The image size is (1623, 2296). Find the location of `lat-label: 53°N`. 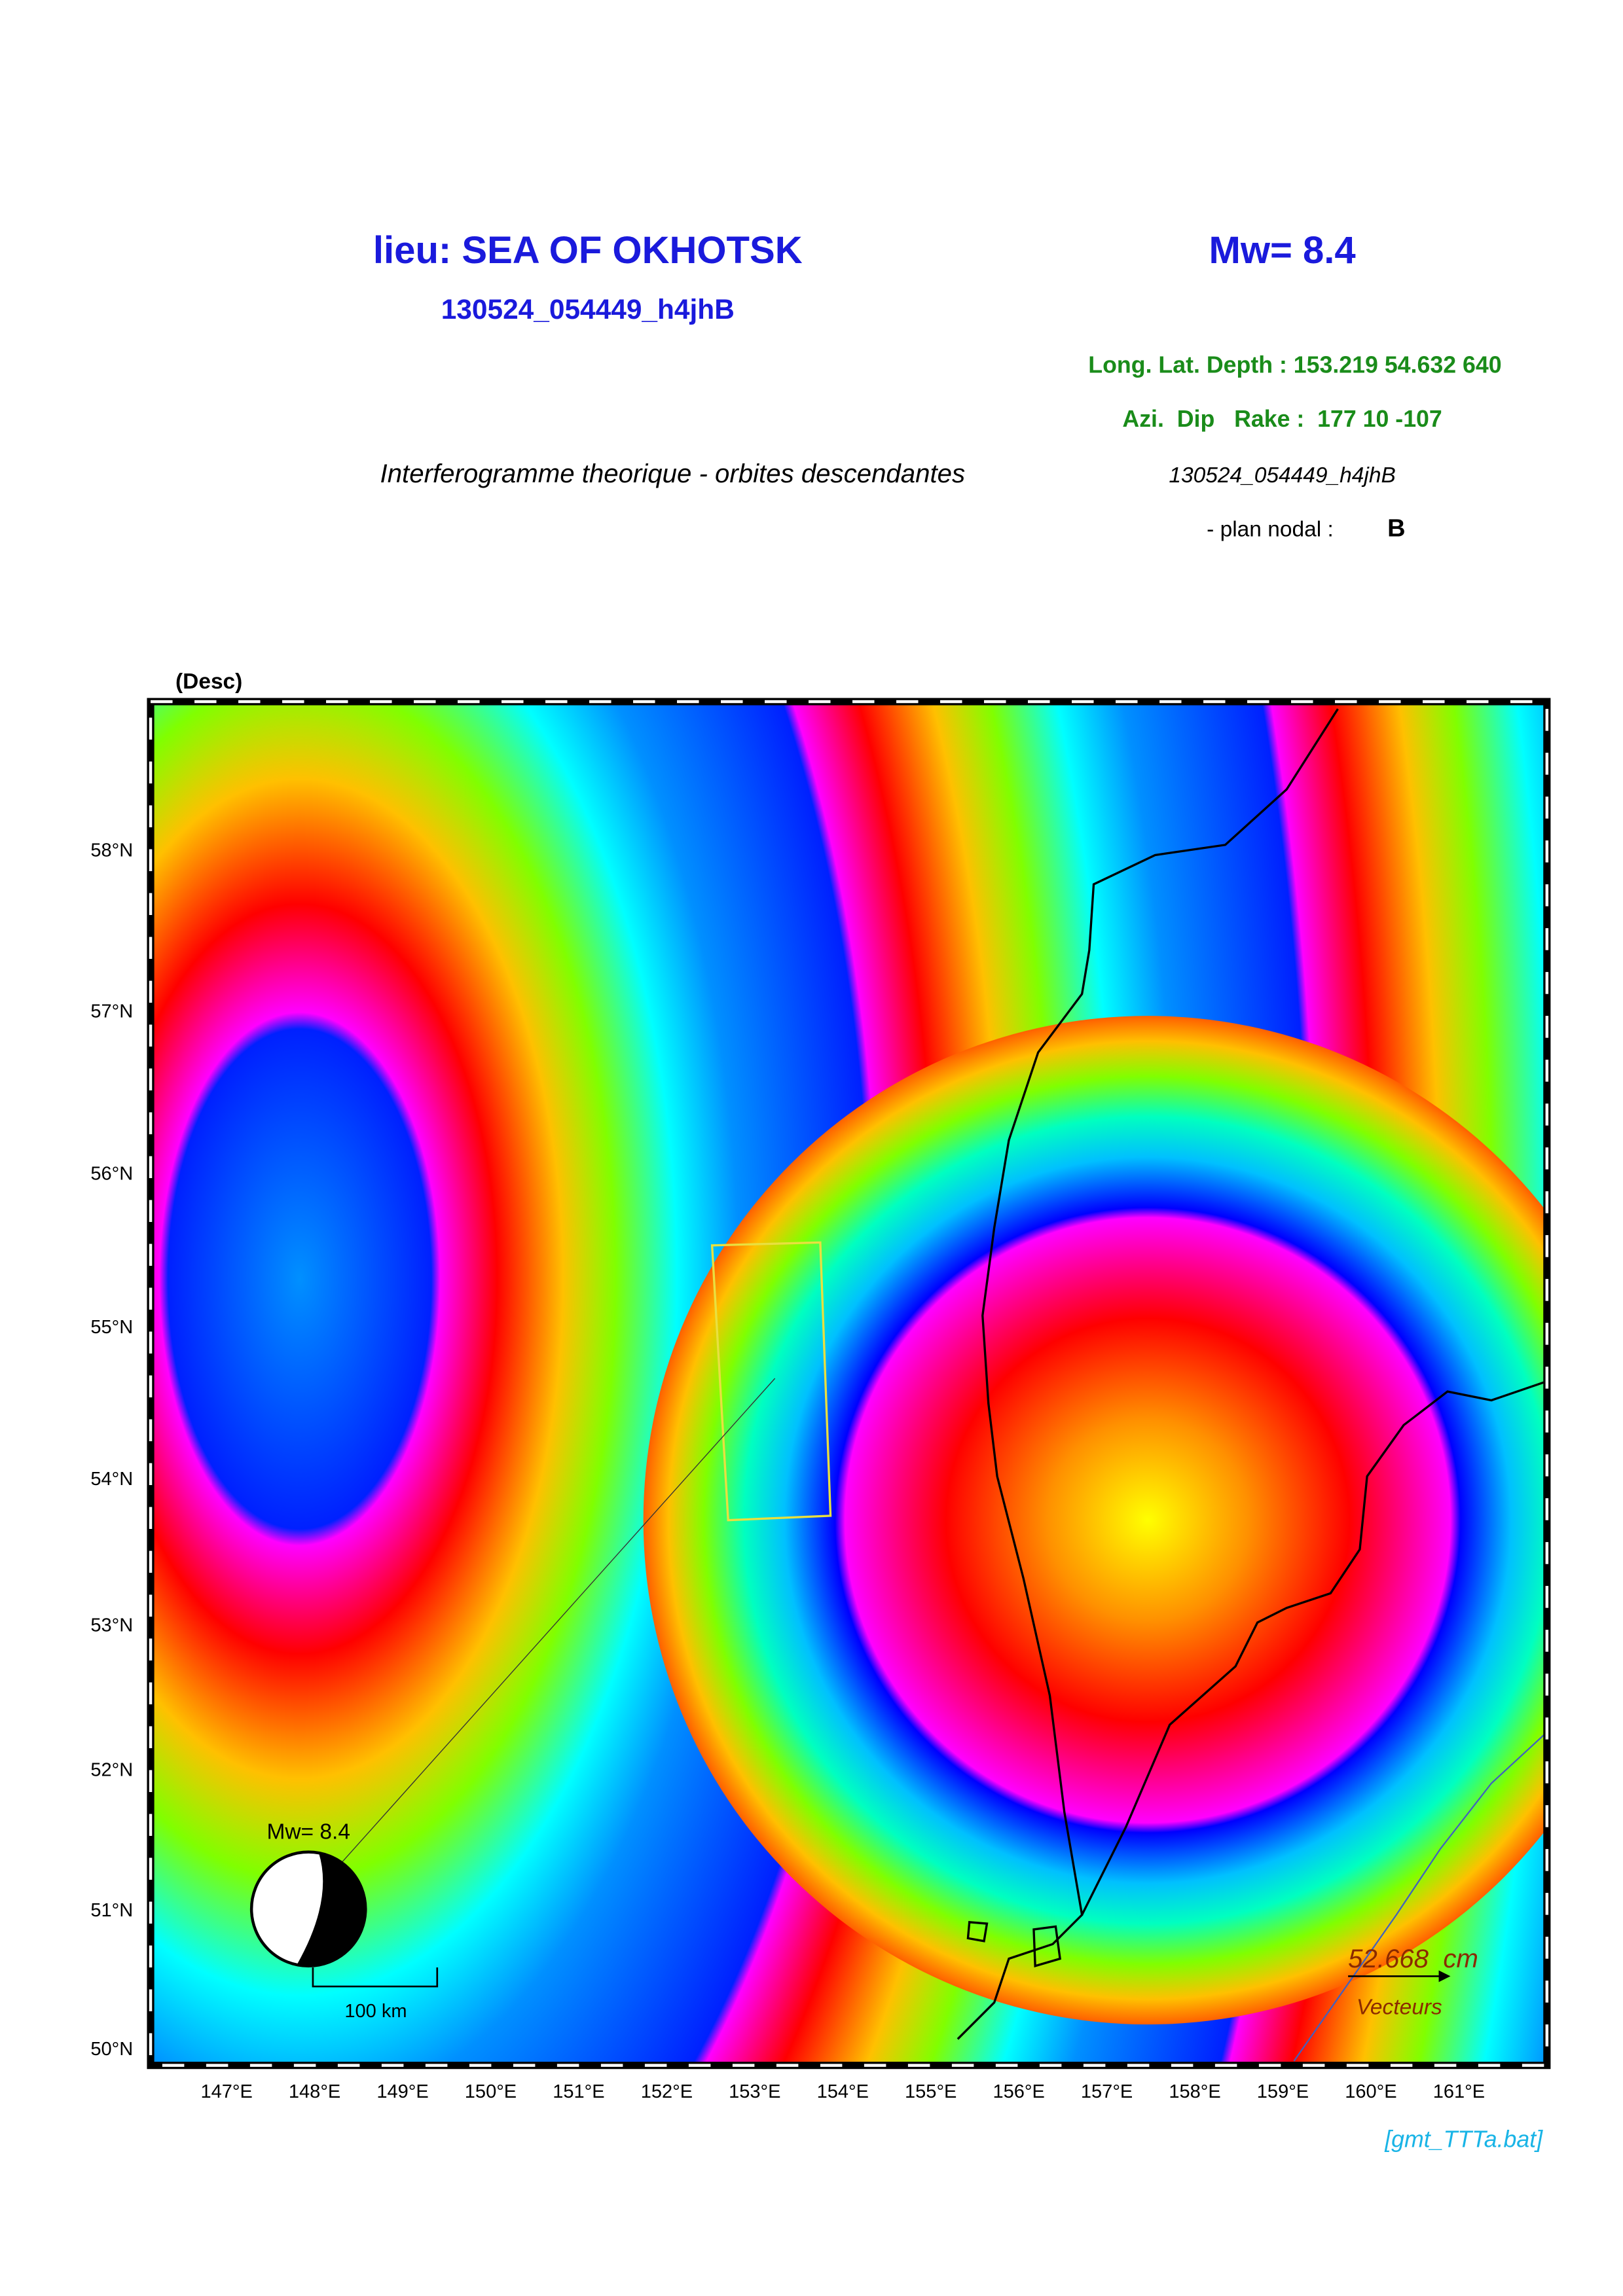

lat-label: 53°N is located at coordinates (111, 1625).